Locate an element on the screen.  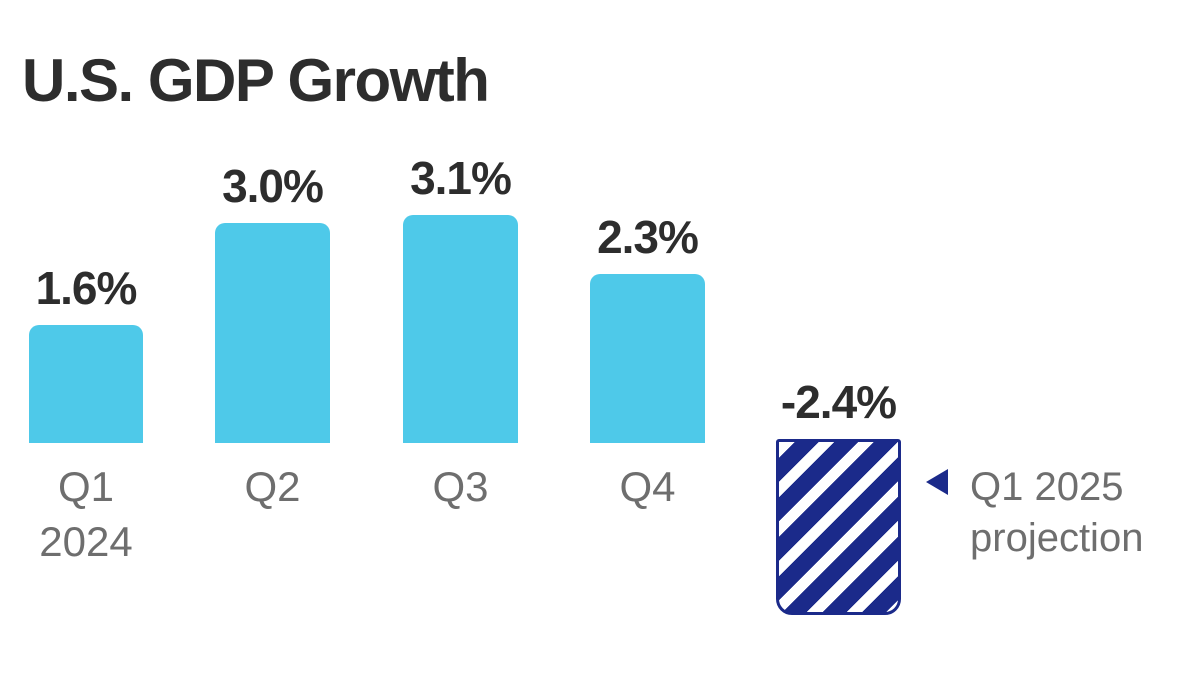
projection-annotation: Q1 2025 projection is located at coordinates (1034, 513).